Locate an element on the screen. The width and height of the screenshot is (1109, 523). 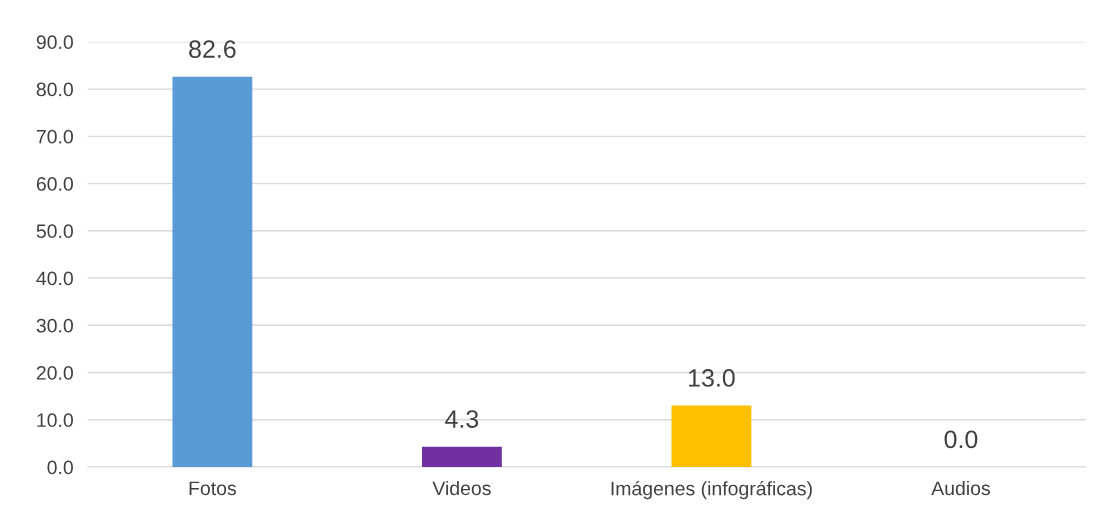
y-tick-label: 50.0 is located at coordinates (54, 231).